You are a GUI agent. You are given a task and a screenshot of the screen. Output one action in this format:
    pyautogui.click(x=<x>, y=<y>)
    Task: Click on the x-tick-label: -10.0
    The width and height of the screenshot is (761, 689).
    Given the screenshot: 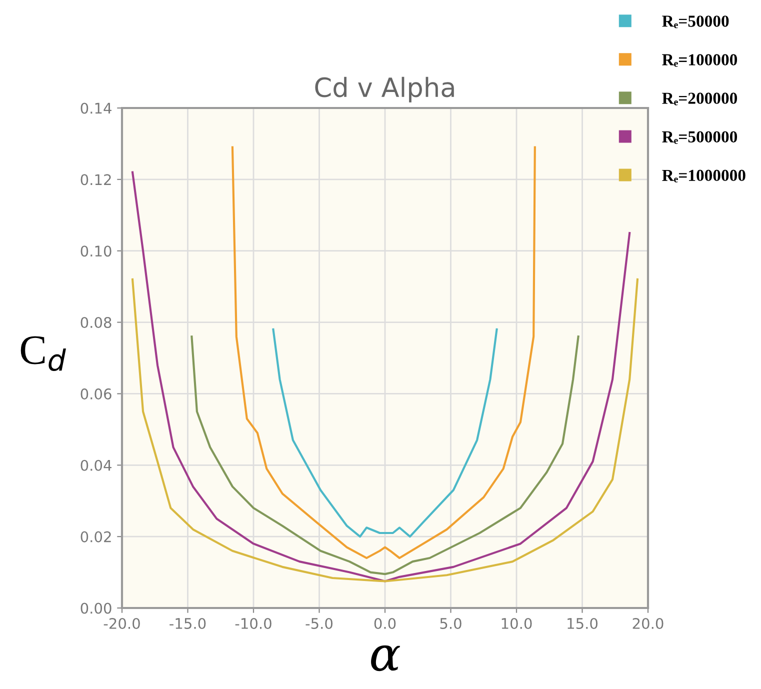 What is the action you would take?
    pyautogui.click(x=253, y=624)
    